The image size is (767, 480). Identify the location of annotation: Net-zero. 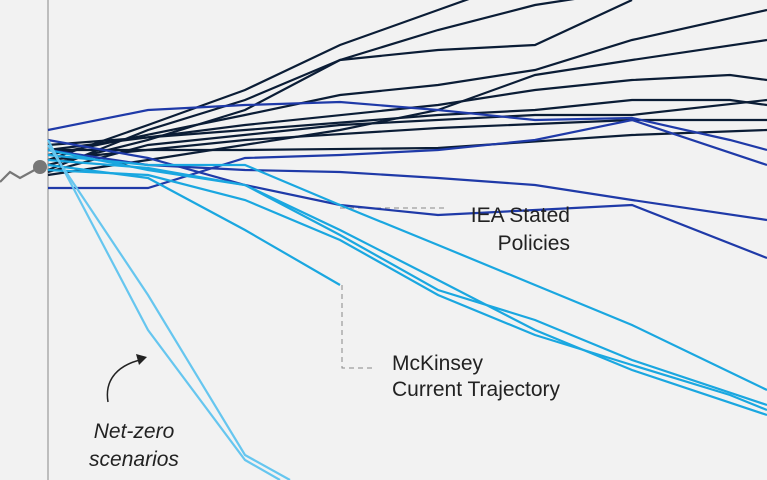
(134, 431).